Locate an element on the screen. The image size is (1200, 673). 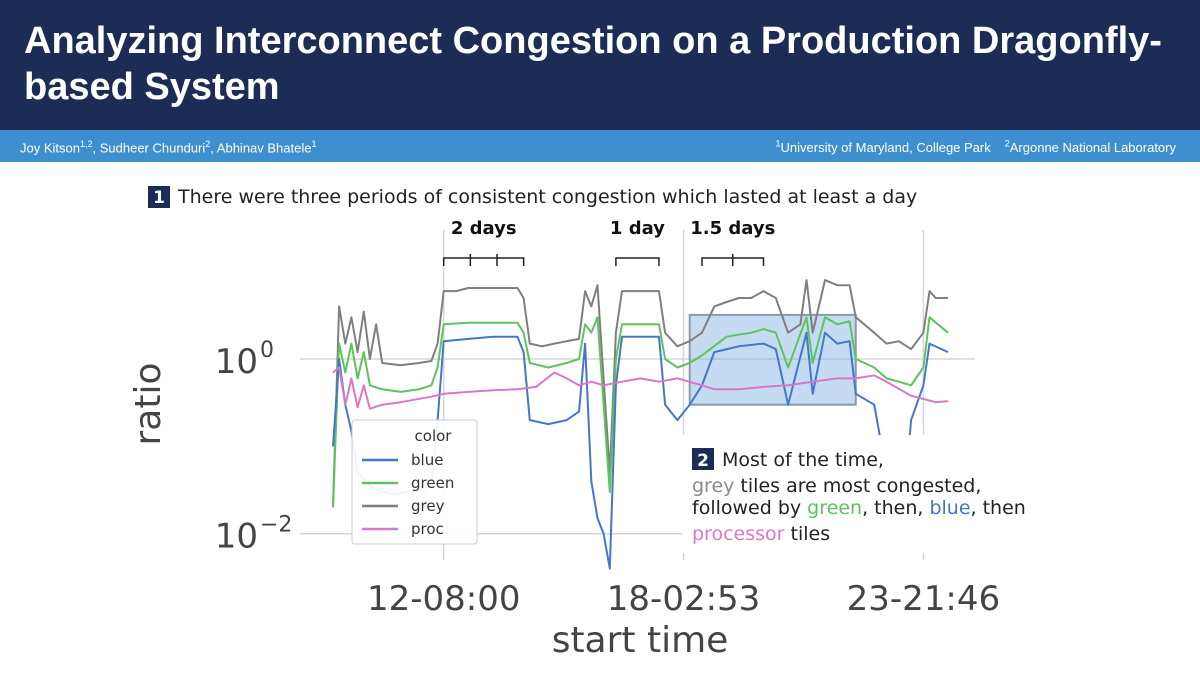
callout-2-line: processor tiles is located at coordinates (761, 534).